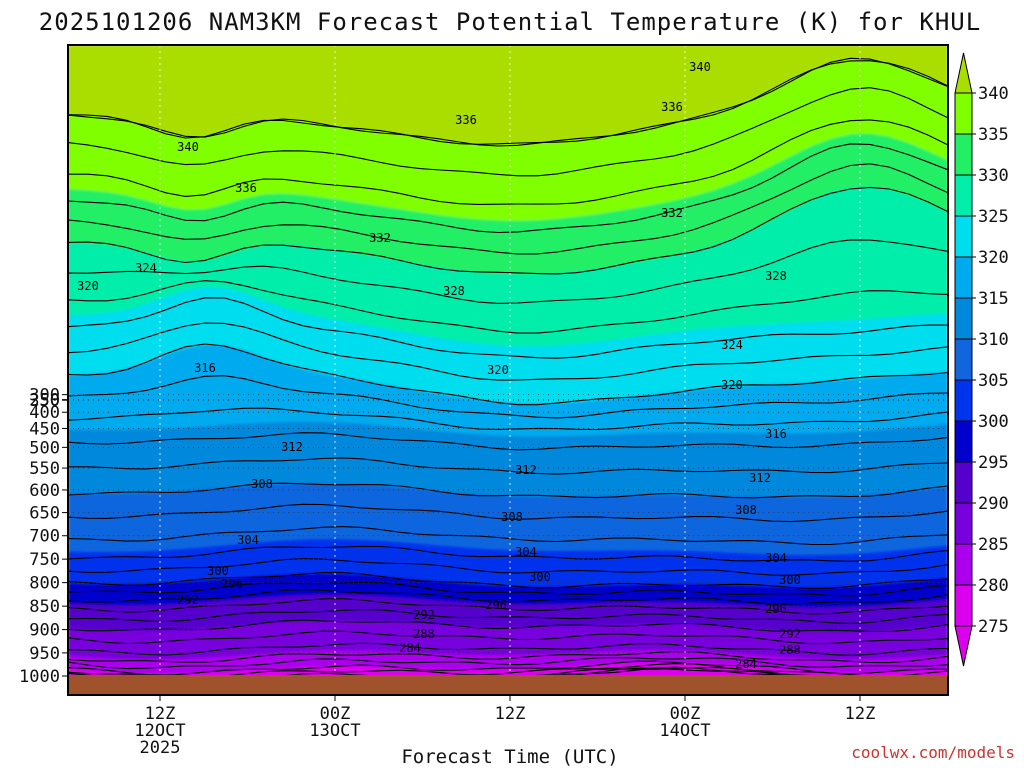 This screenshot has width=1024, height=768. Describe the element at coordinates (44, 631) in the screenshot. I see `y-tick-label: 900` at that location.